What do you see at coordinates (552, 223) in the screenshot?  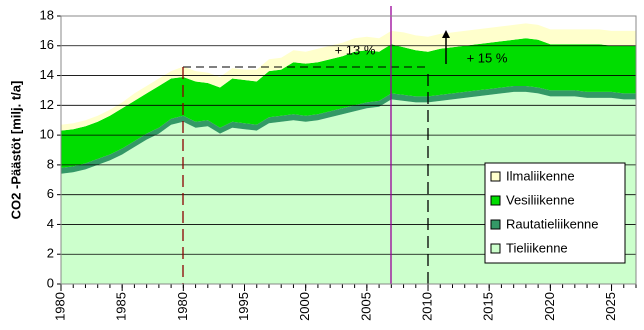 I see `legend-label: Rautatieliikenne` at bounding box center [552, 223].